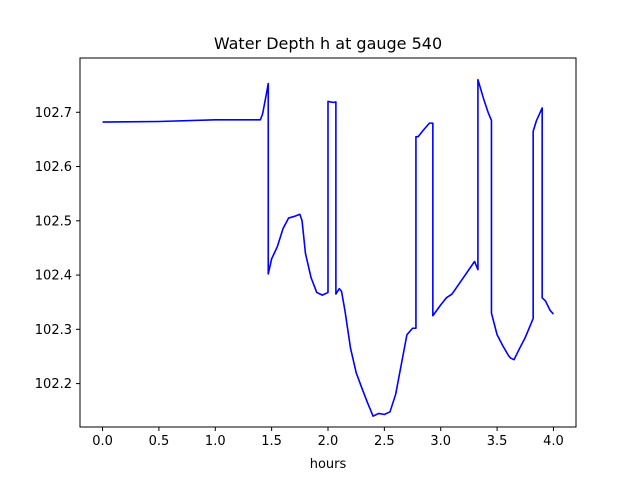 The image size is (640, 480). Describe the element at coordinates (53, 384) in the screenshot. I see `y-tick-label: 102.2` at that location.